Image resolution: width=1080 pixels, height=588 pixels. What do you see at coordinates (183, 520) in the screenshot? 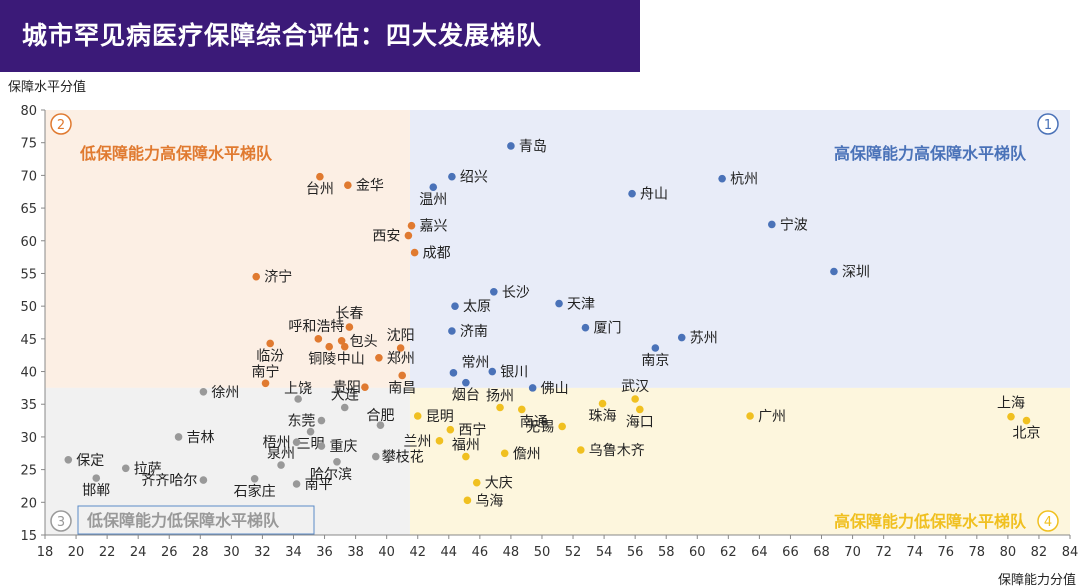
I see `quadrant-3-title: 低保障能力低保障水平梯队` at bounding box center [183, 520].